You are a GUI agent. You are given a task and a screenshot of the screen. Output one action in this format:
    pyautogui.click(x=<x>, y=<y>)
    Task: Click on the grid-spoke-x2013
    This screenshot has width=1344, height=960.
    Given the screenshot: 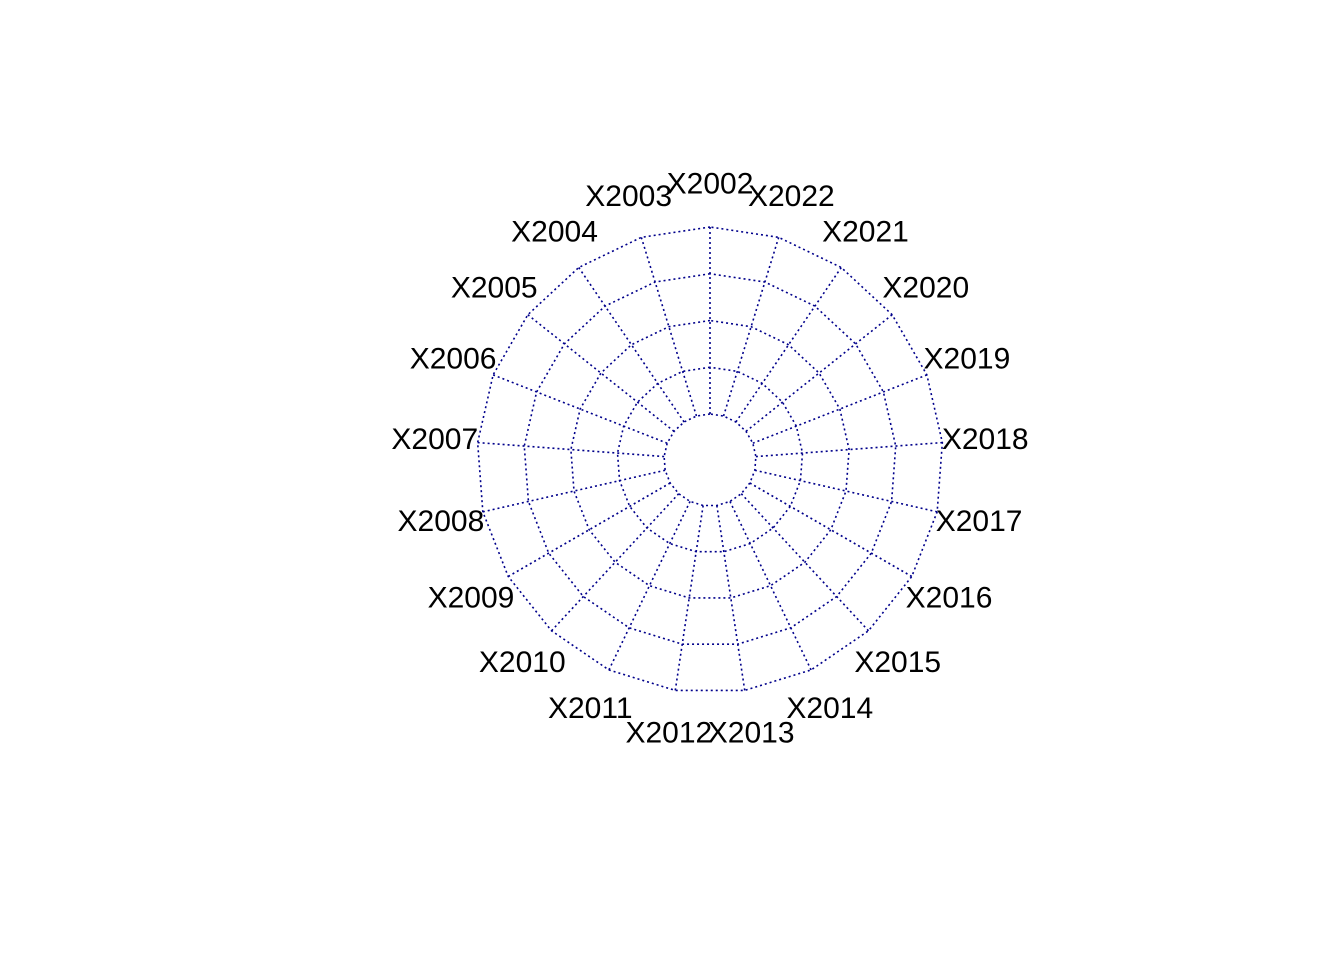 What is the action you would take?
    pyautogui.click(x=731, y=598)
    